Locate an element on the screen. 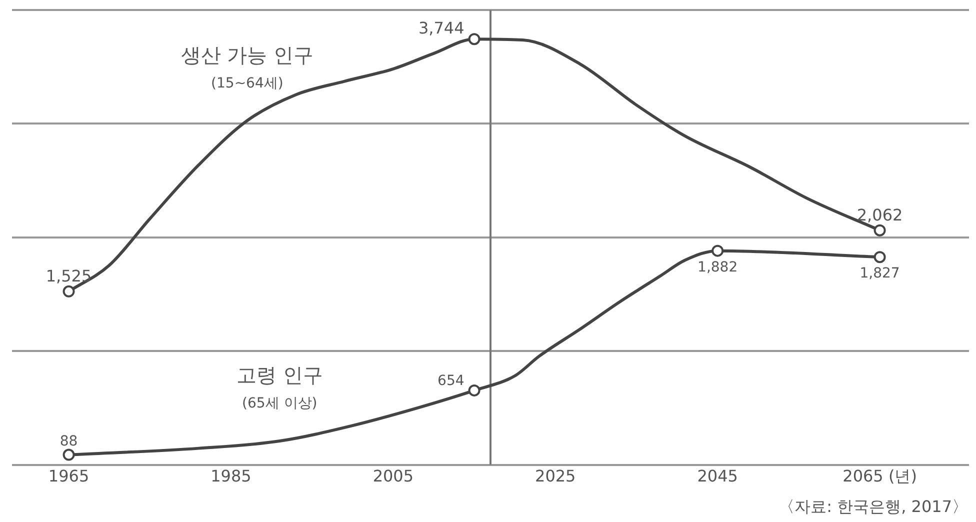 This screenshot has width=976, height=522. data-label: 3,744 is located at coordinates (441, 28).